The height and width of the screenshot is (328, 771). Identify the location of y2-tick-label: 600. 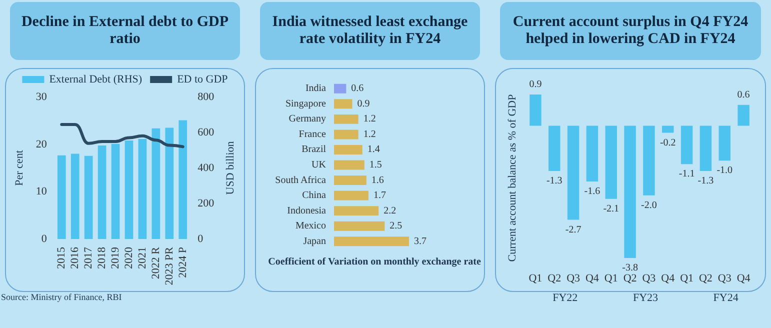
(206, 132).